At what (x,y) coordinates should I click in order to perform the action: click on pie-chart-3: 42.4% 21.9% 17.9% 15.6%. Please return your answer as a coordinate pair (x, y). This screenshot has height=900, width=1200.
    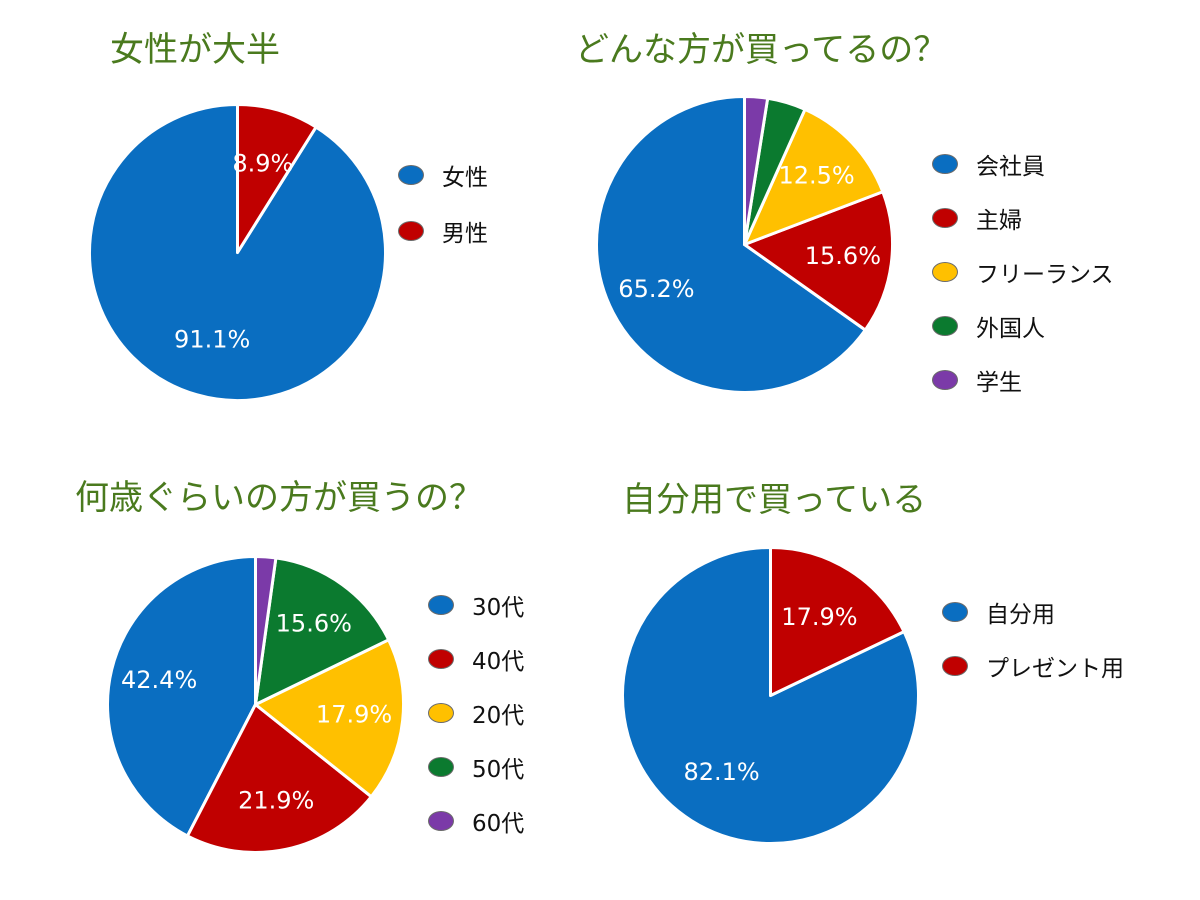
    Looking at the image, I should click on (255, 704).